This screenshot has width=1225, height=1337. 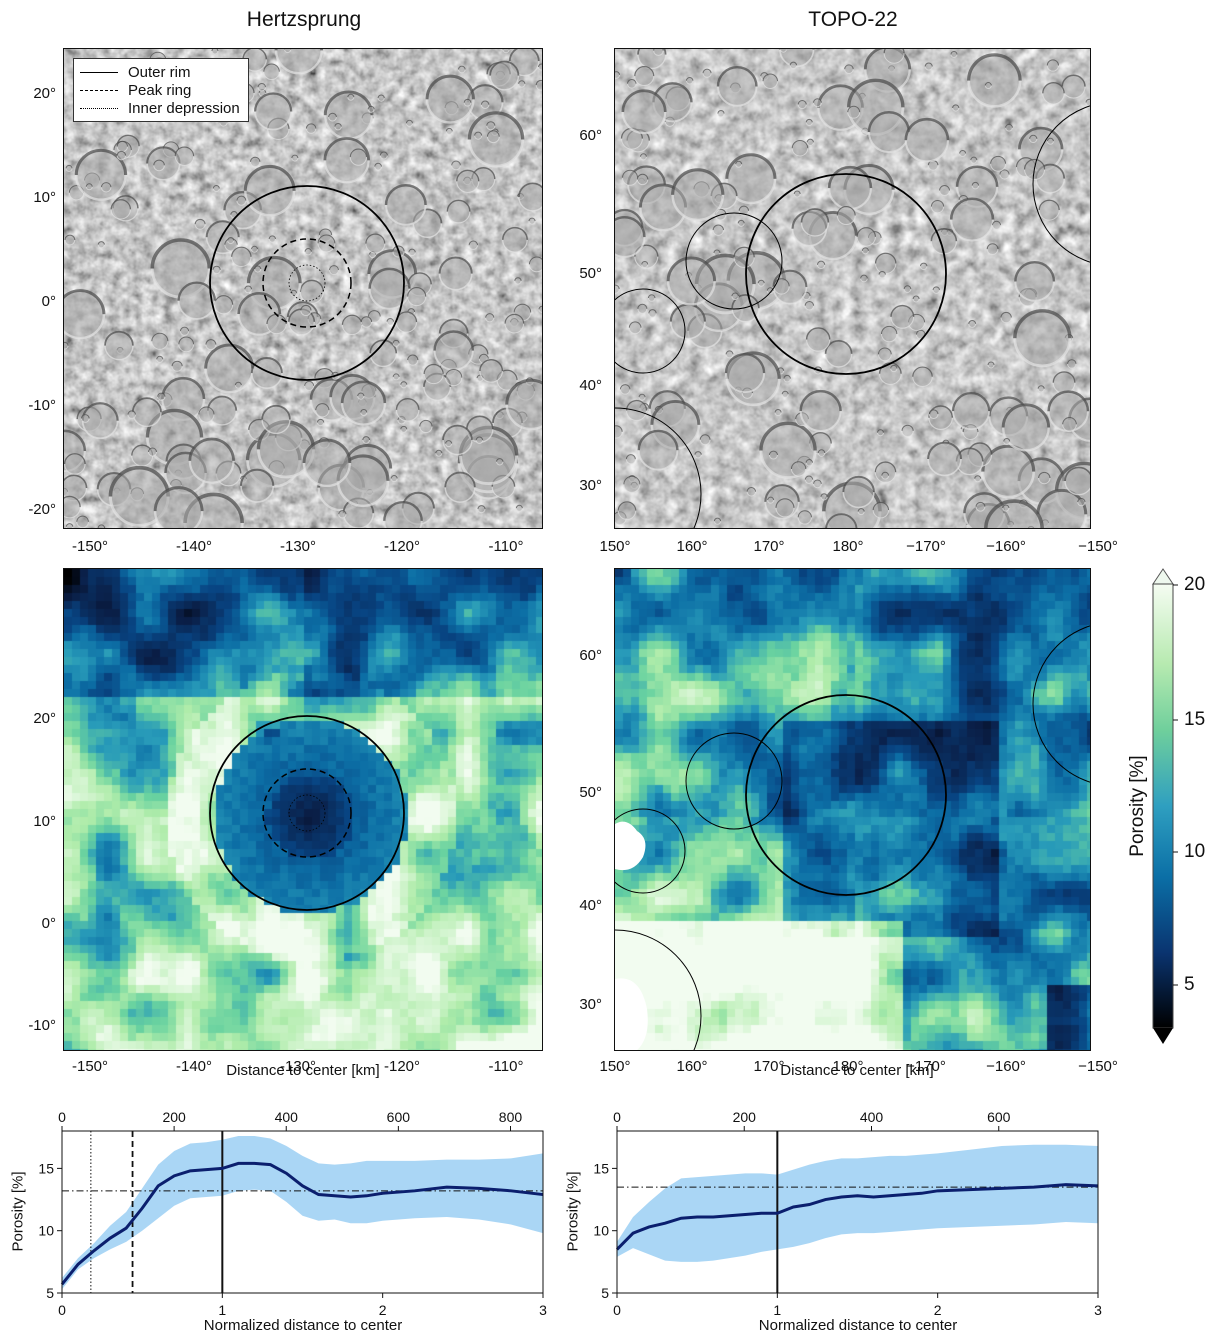 What do you see at coordinates (1137, 806) in the screenshot?
I see `colorbar-label: Porosity [%]` at bounding box center [1137, 806].